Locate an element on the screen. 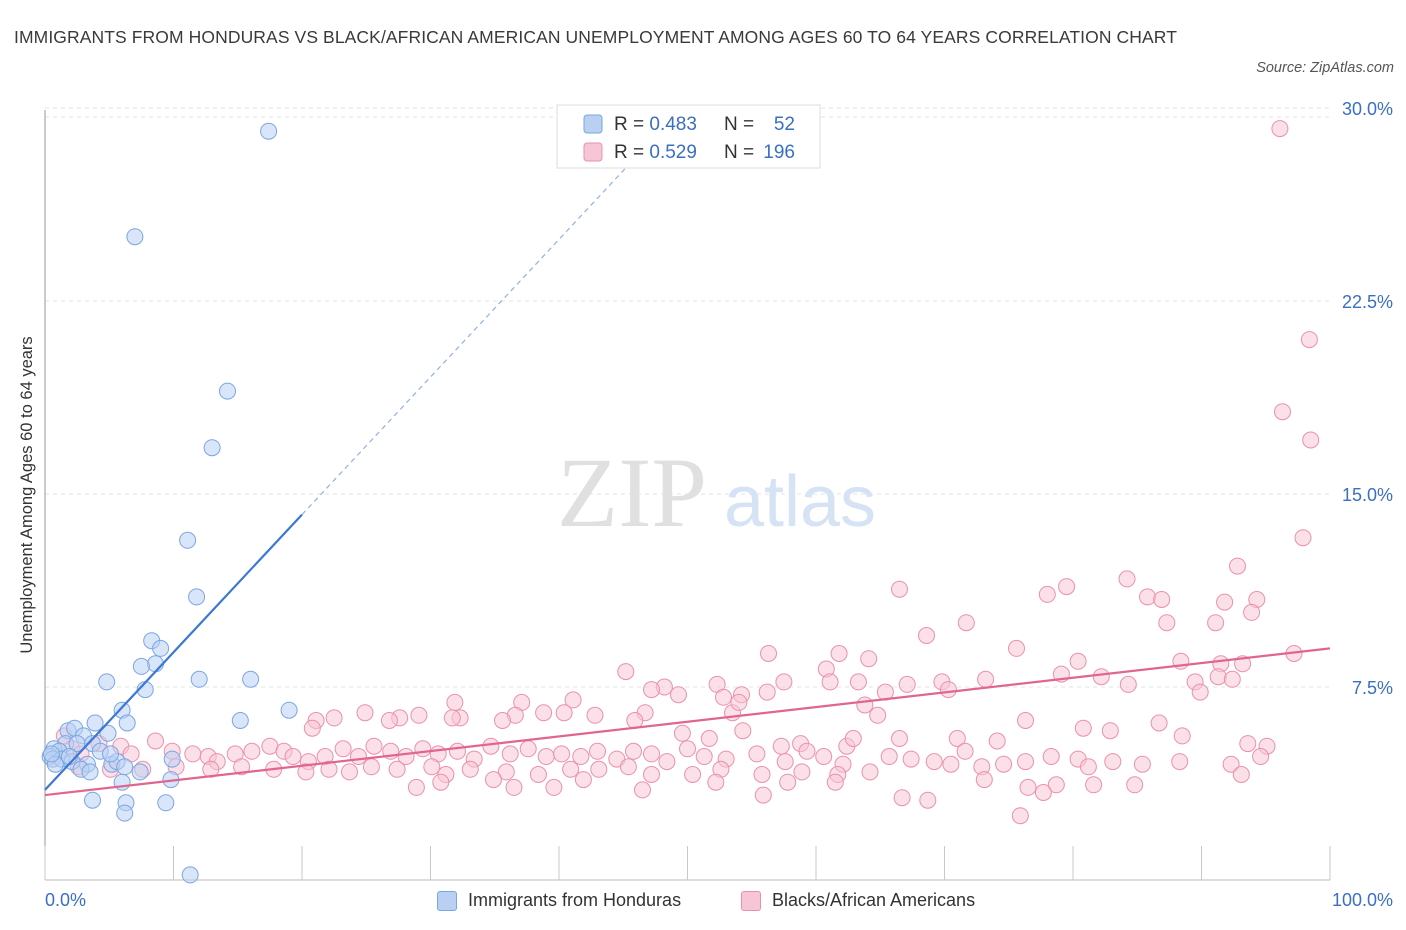  watermark-zip: ZIP is located at coordinates (632, 492).